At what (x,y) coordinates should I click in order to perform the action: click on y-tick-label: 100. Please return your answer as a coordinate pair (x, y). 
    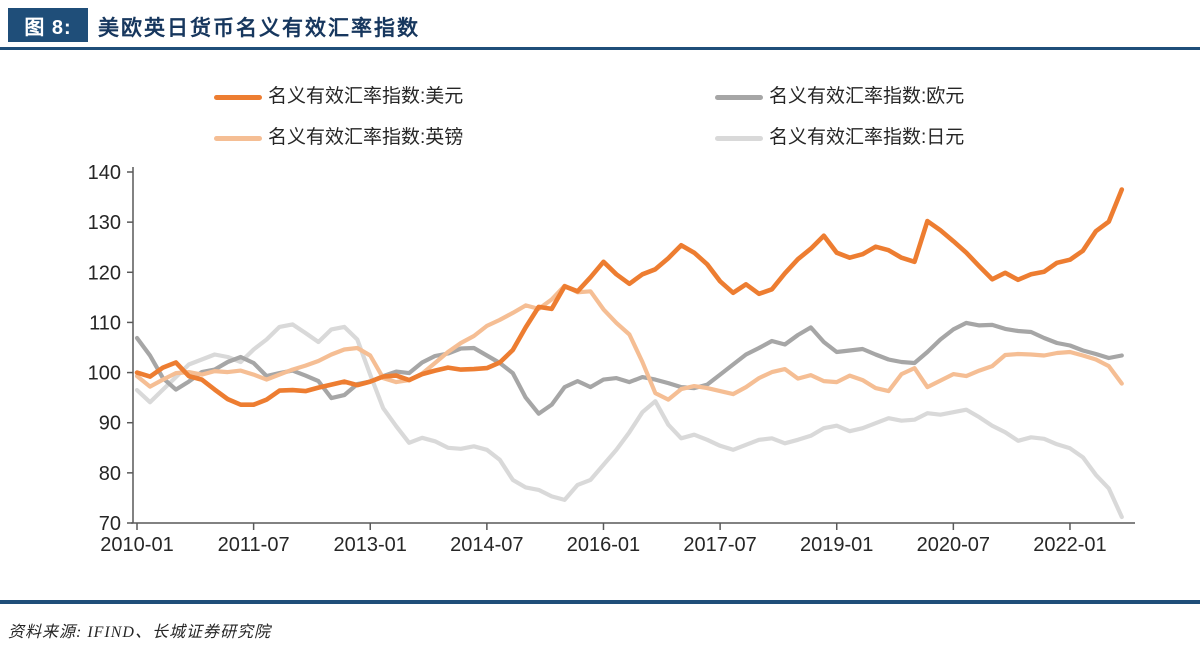
    Looking at the image, I should click on (104, 374).